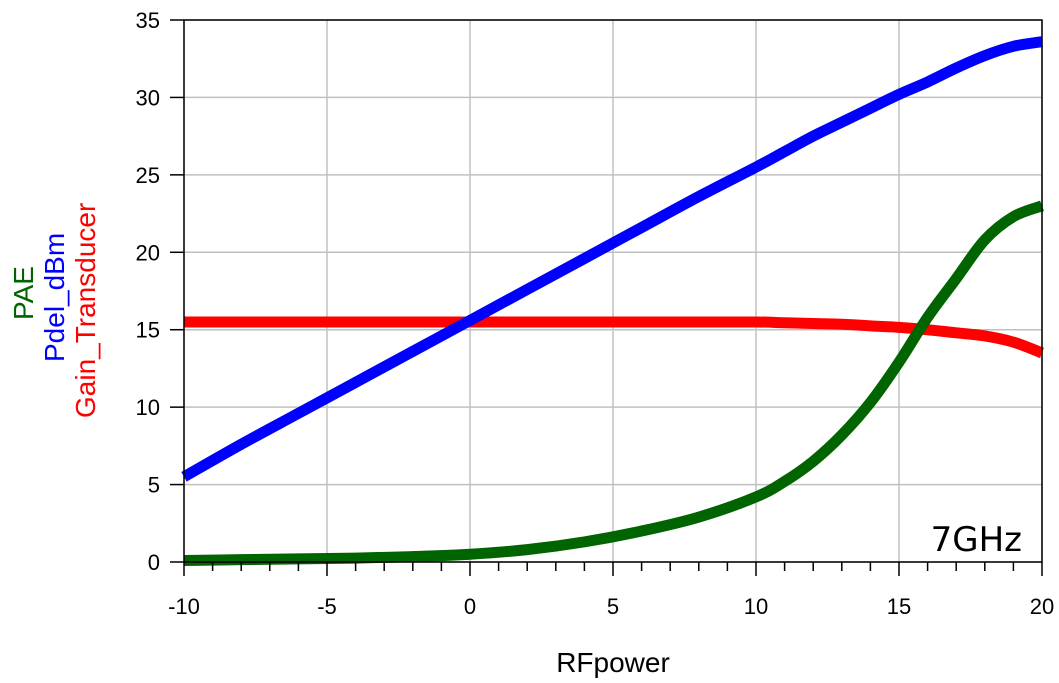  I want to click on y-tick-label: 0, so click(154, 562).